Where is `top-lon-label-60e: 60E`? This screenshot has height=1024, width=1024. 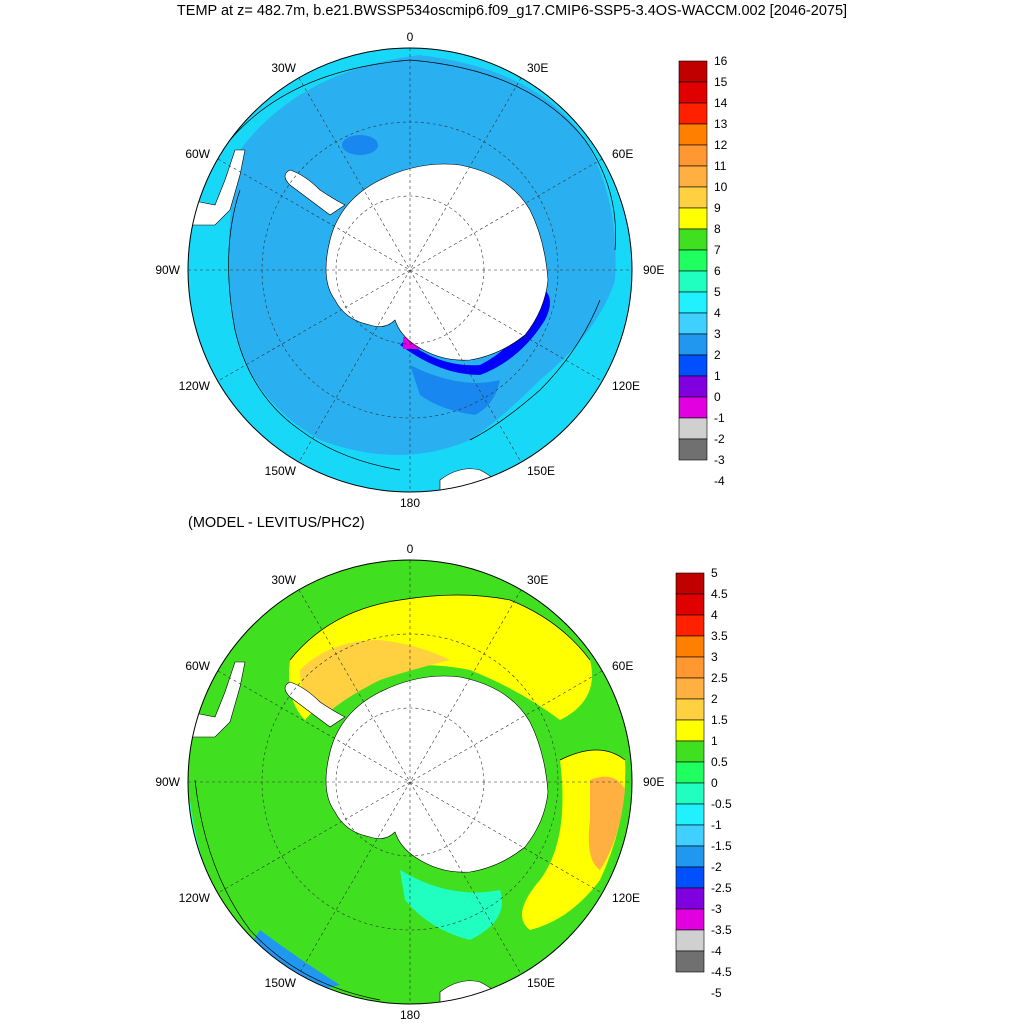 top-lon-label-60e: 60E is located at coordinates (622, 154).